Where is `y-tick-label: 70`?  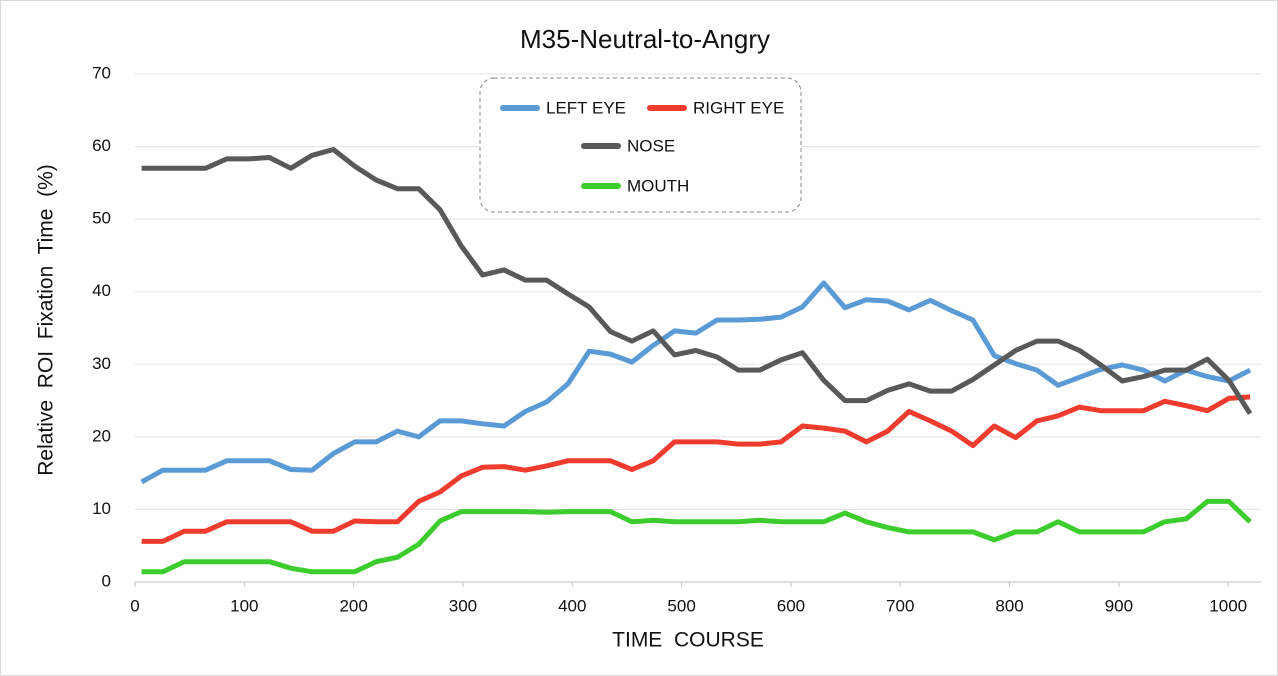
y-tick-label: 70 is located at coordinates (101, 72).